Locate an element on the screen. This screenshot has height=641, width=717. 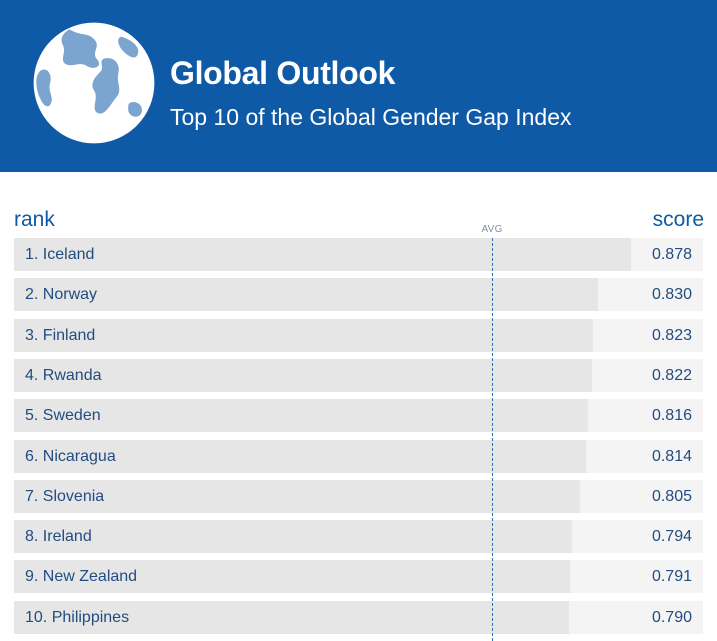
bar-category-label: 2. Norway is located at coordinates (61, 295).